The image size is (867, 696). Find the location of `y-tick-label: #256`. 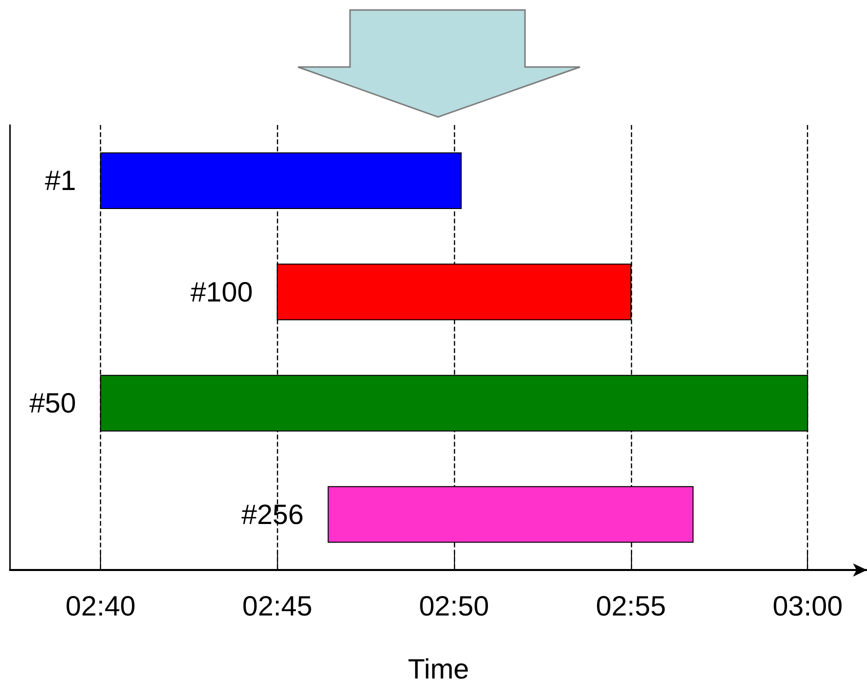

y-tick-label: #256 is located at coordinates (272, 514).